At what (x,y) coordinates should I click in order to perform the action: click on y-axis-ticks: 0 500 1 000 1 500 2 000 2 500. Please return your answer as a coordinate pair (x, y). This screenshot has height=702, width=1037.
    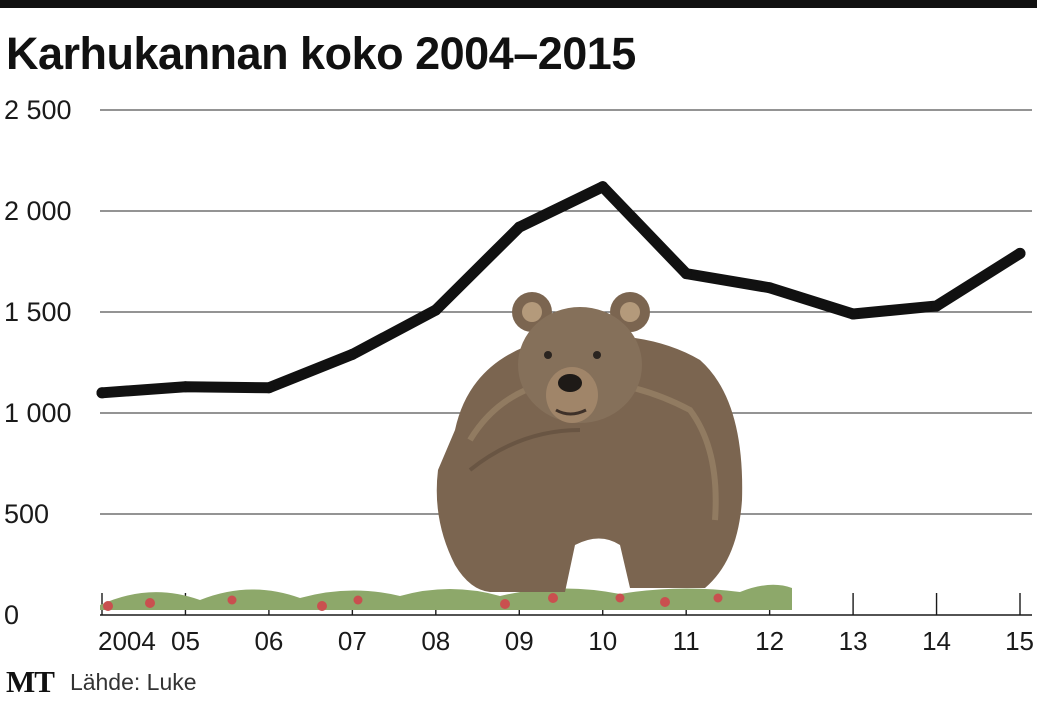
    Looking at the image, I should click on (38, 362).